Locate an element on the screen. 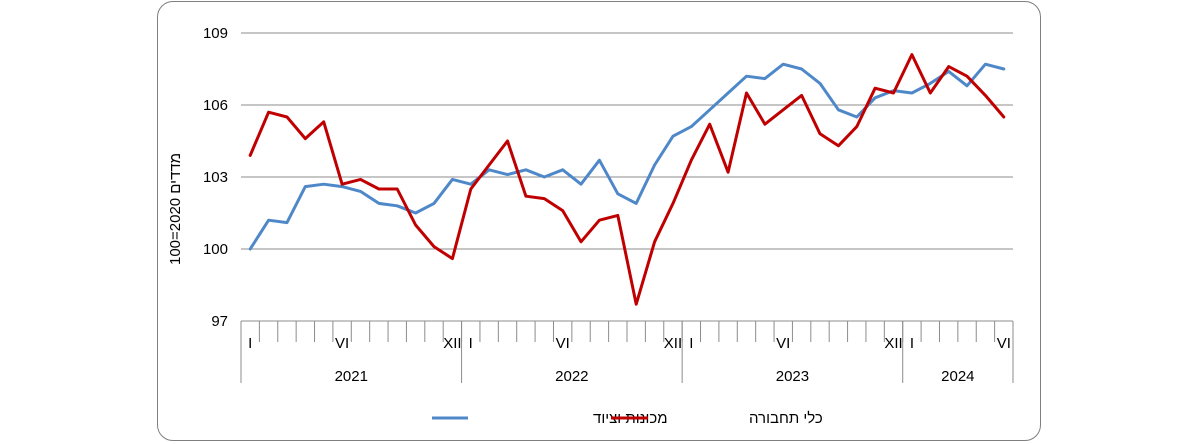  year-label: 2022 is located at coordinates (571, 376).